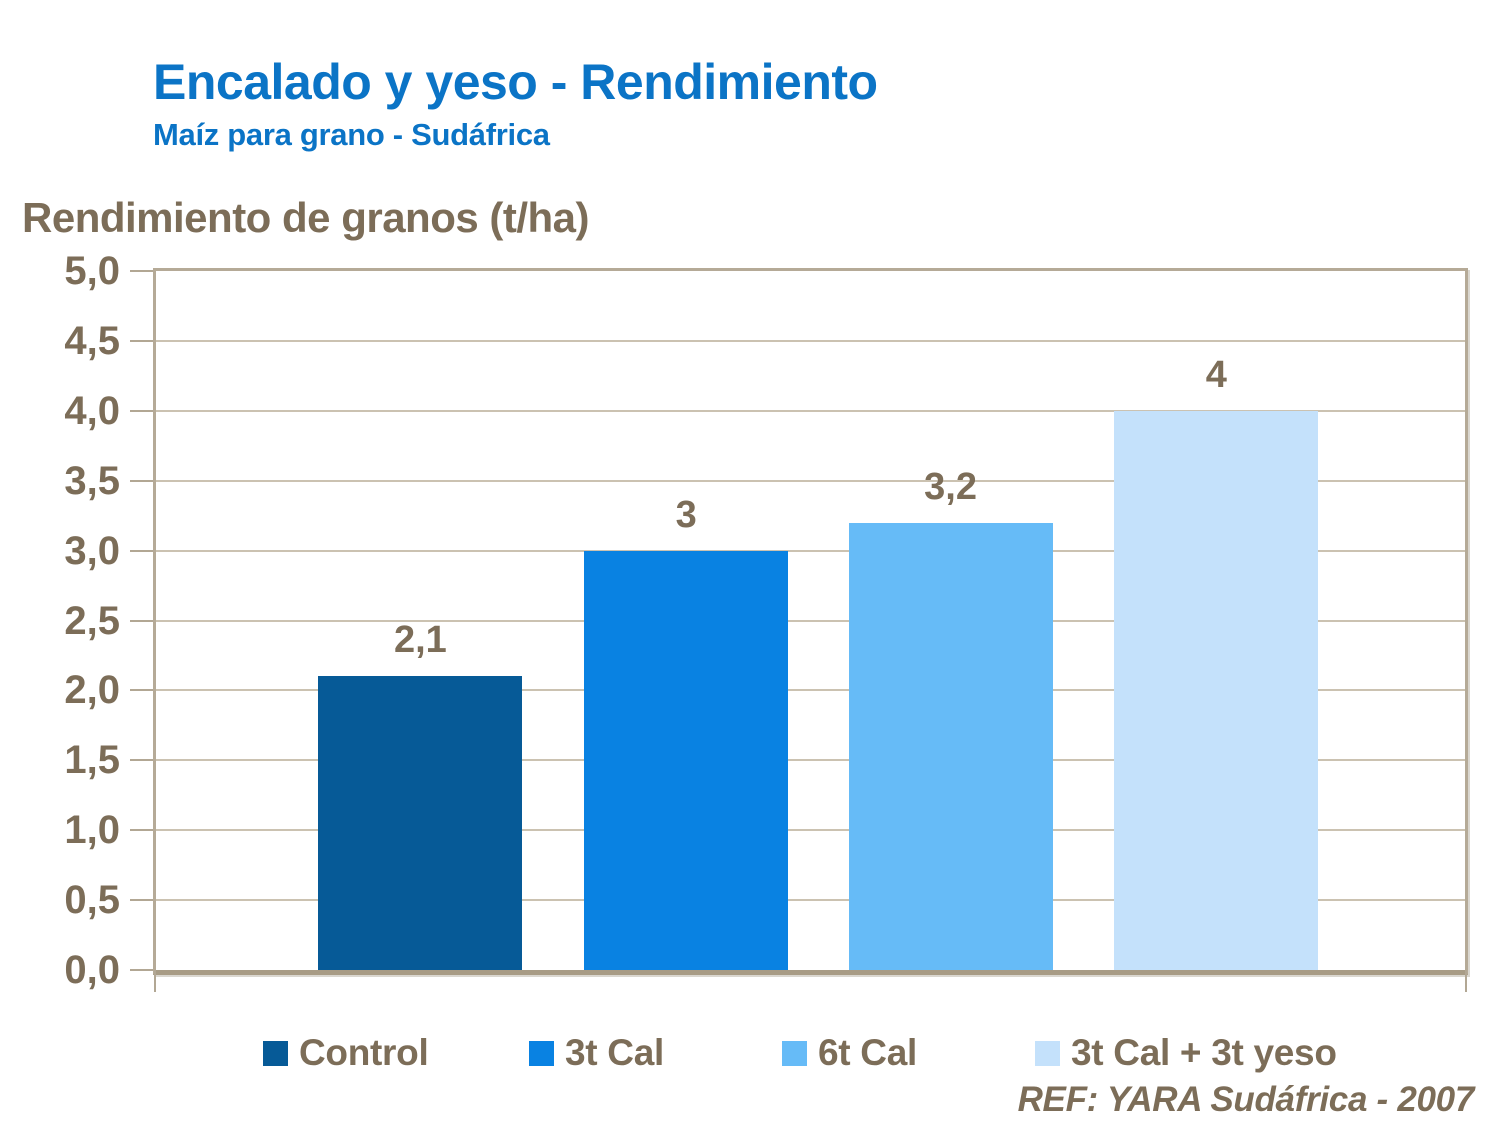  I want to click on y-axis-label-2,5: 2,5, so click(92, 620).